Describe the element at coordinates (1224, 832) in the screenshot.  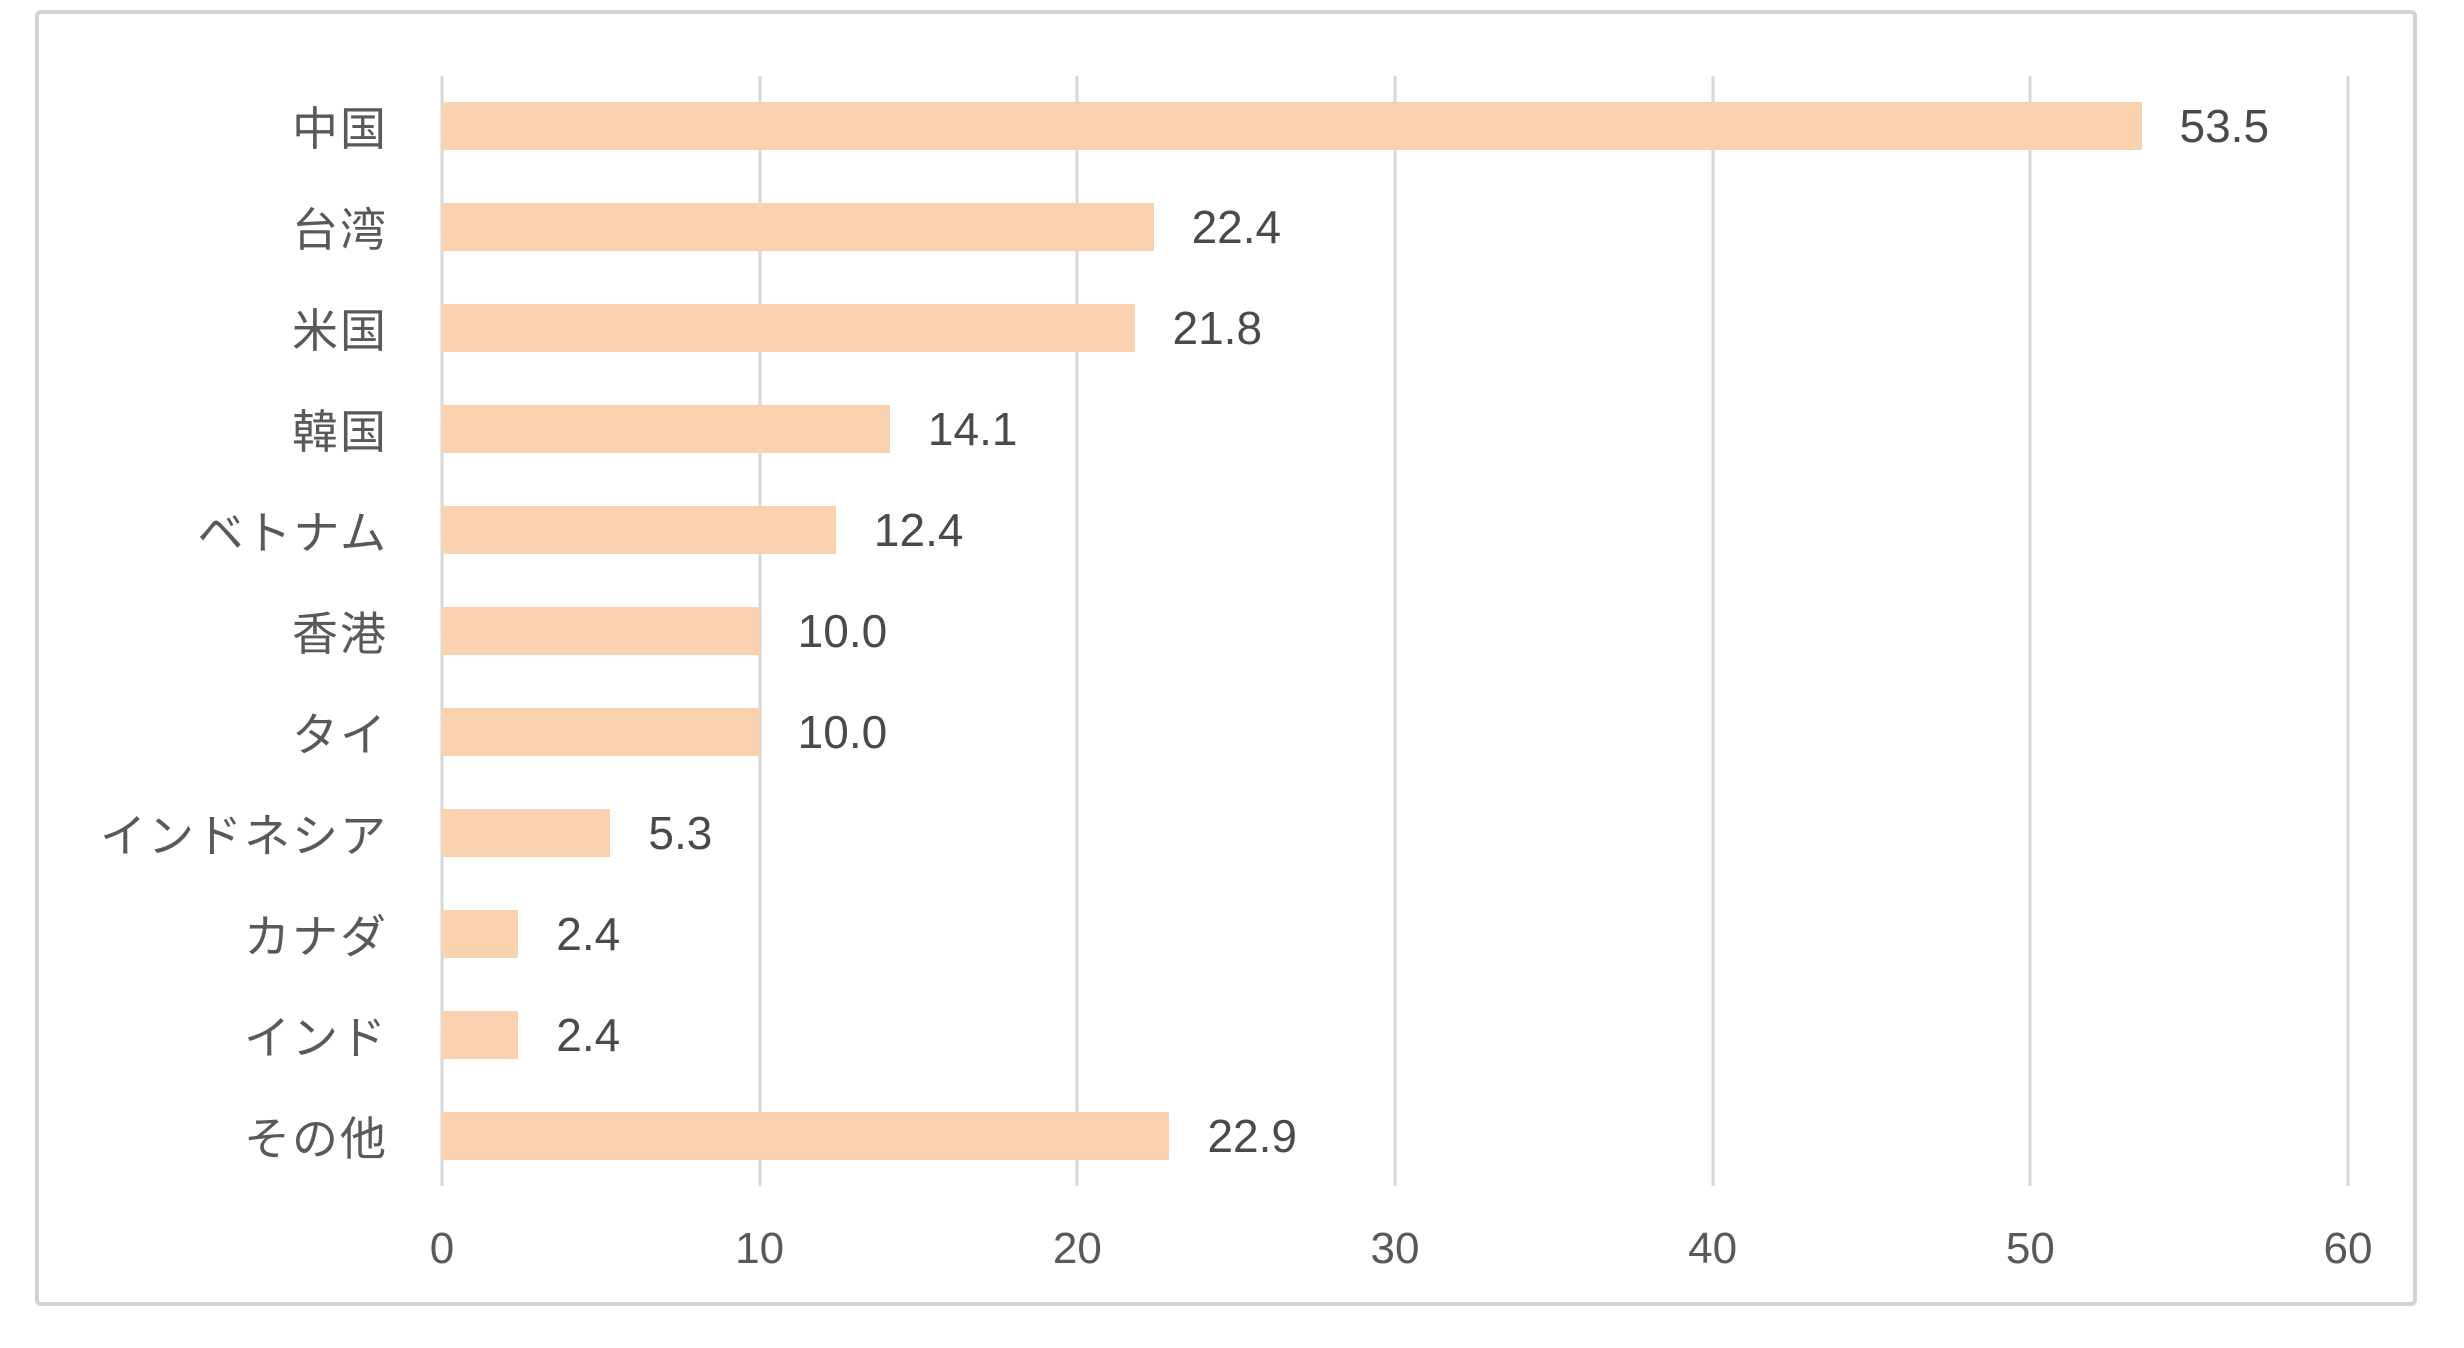
I see `bar-row: インドネシア 5.3` at that location.